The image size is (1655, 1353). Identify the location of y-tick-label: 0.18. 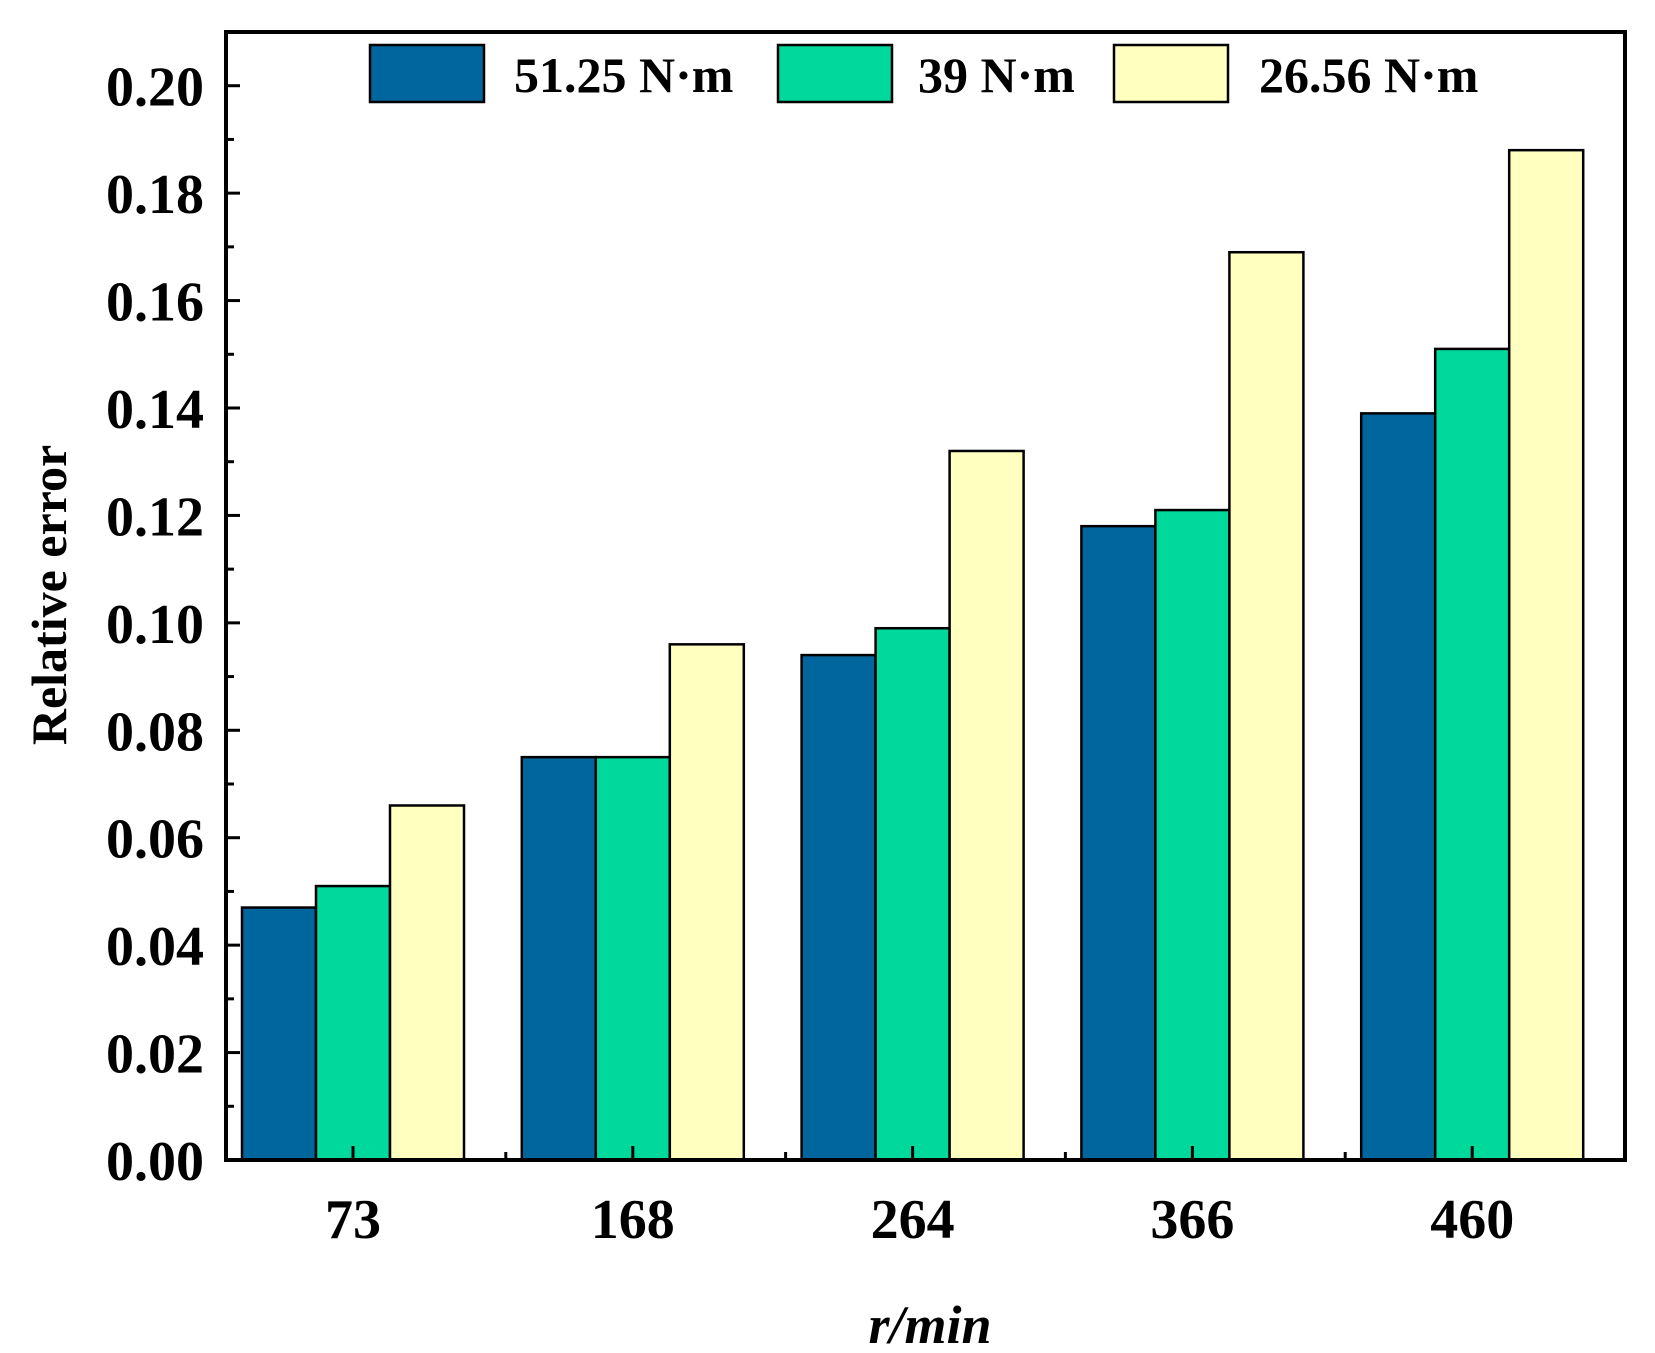
(155, 195).